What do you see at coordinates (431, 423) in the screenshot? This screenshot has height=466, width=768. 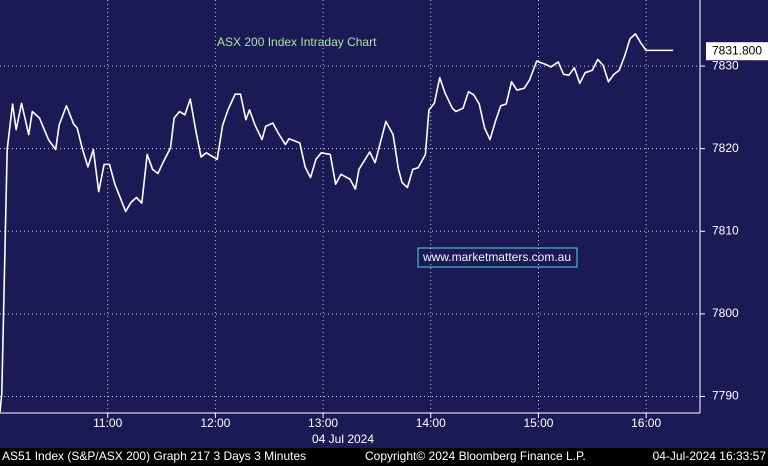 I see `x-tick-label: 14:00` at bounding box center [431, 423].